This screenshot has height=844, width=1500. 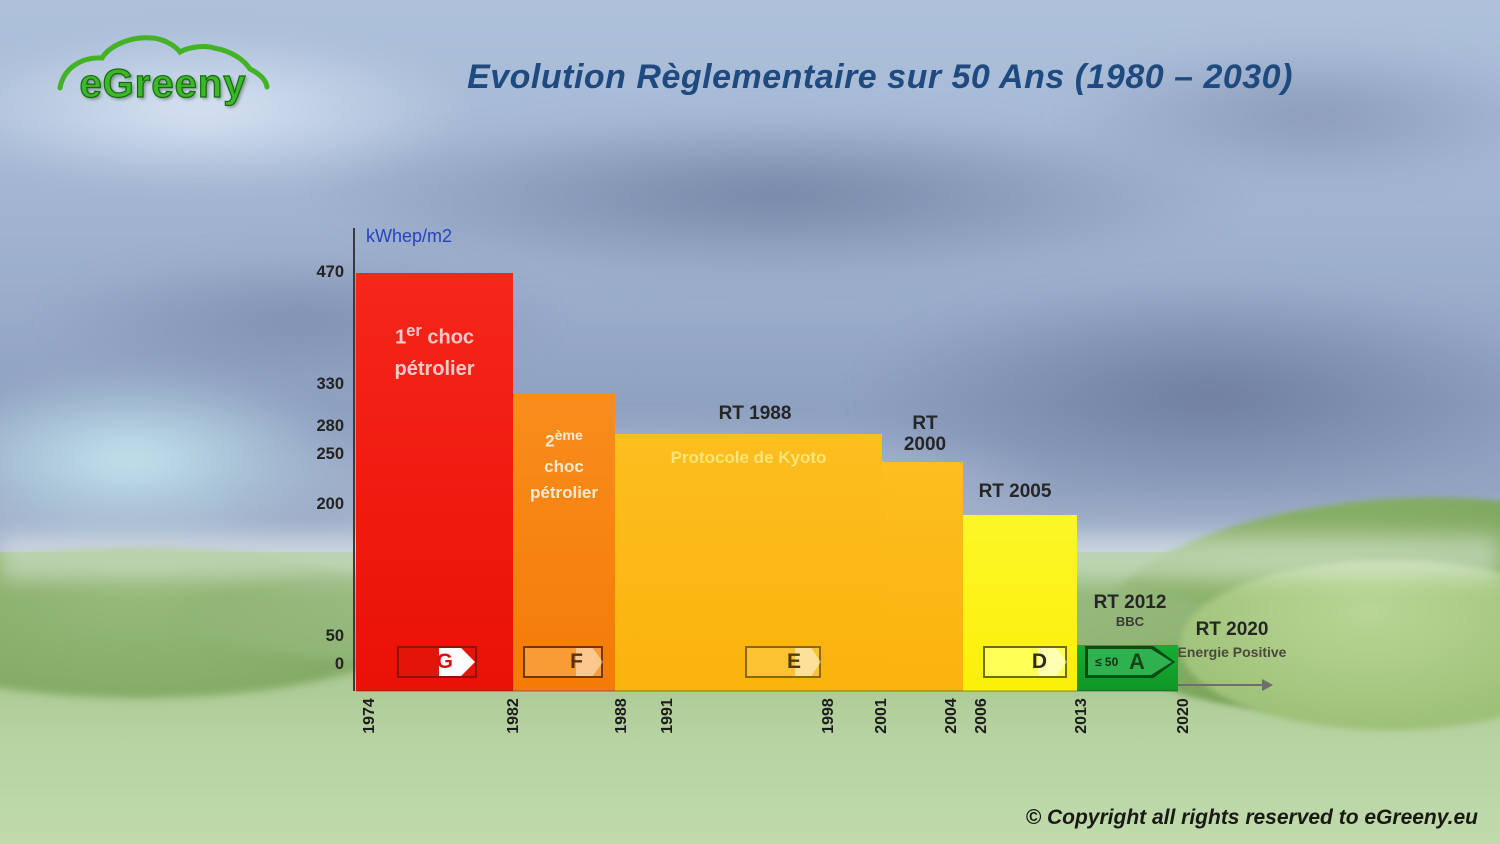 I want to click on label-line: choc, so click(x=564, y=467).